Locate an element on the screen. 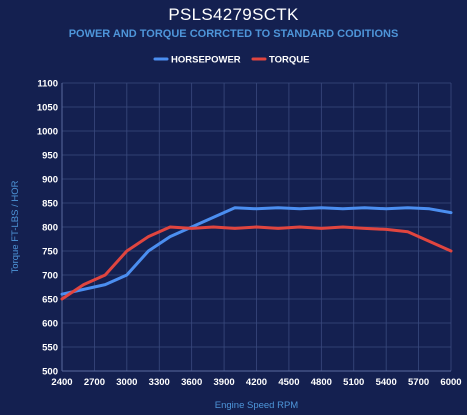  legend-item-horsepower: HORSEPOWER is located at coordinates (197, 60).